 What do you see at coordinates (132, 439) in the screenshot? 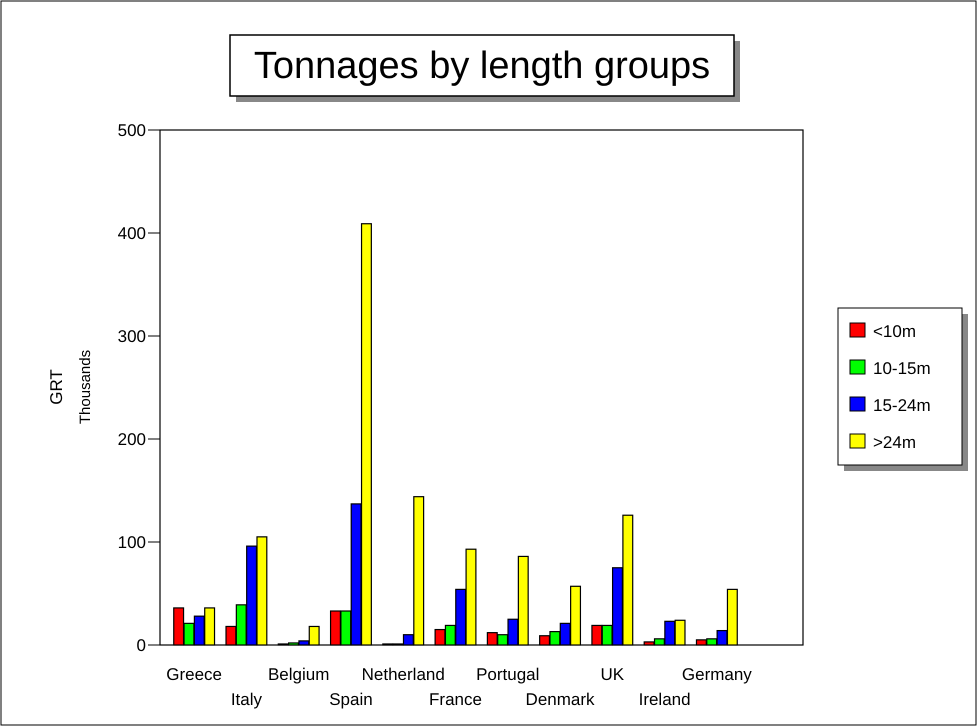
I see `y-tick-label: 200` at bounding box center [132, 439].